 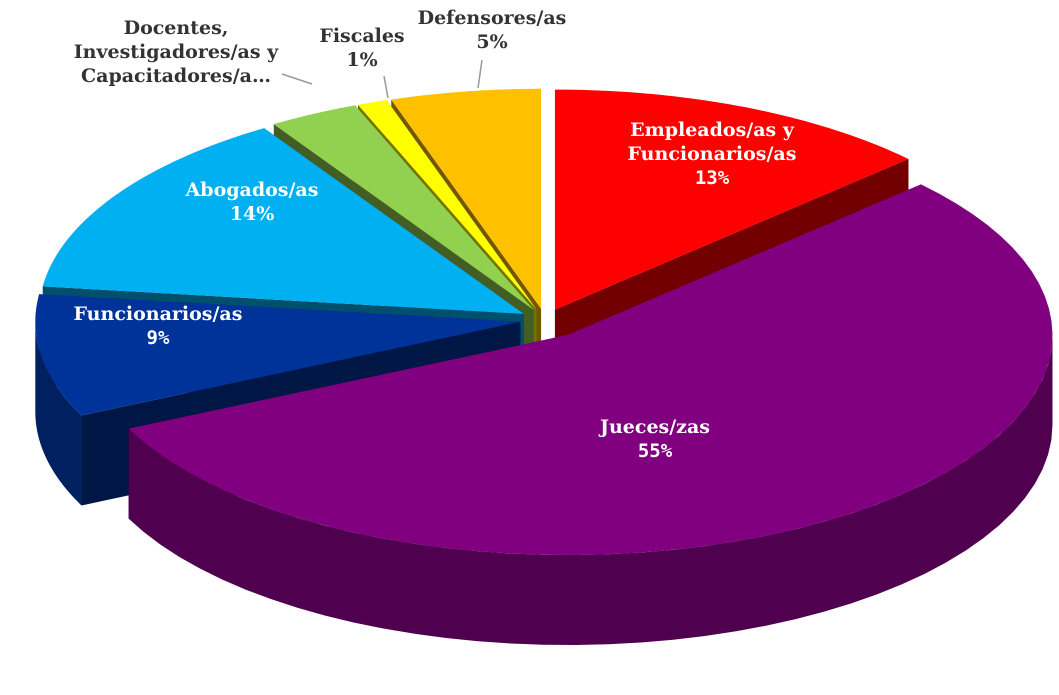 What do you see at coordinates (492, 42) in the screenshot?
I see `value-label: 5%` at bounding box center [492, 42].